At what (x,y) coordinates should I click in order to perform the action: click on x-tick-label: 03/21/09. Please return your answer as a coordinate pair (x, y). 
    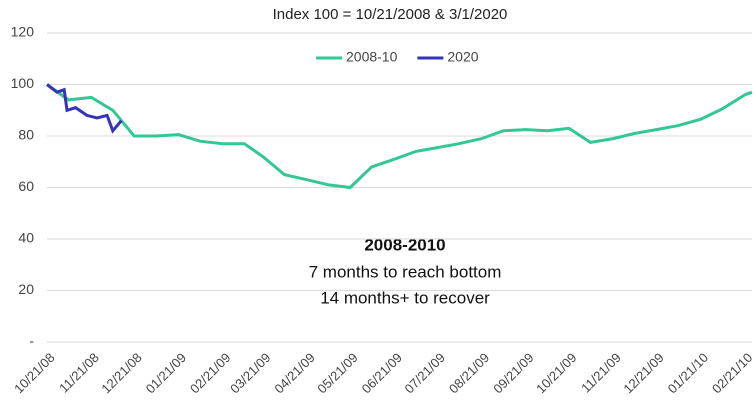
    Looking at the image, I should click on (250, 373).